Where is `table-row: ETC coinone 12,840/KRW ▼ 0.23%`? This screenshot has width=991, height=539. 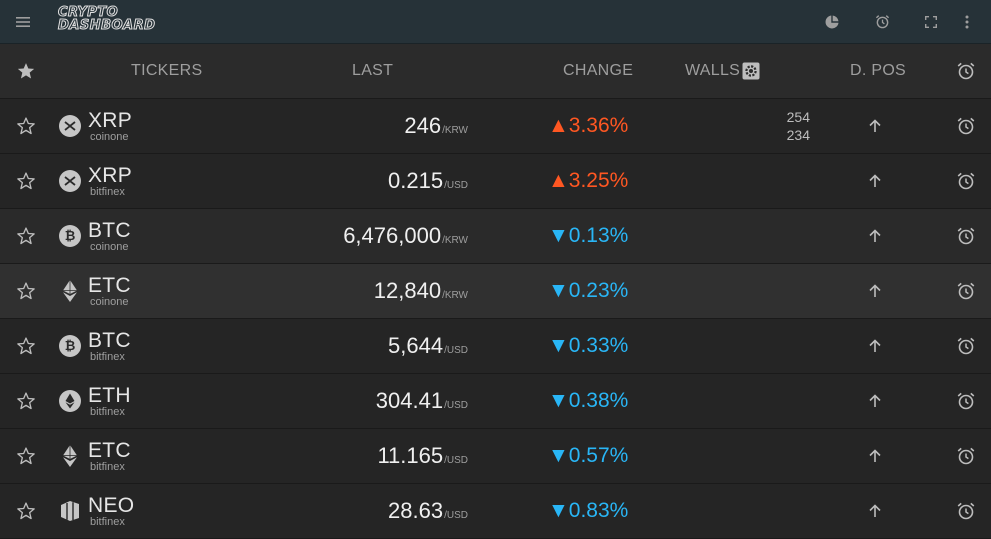
table-row: ETC coinone 12,840/KRW ▼ 0.23% is located at coordinates (495, 291).